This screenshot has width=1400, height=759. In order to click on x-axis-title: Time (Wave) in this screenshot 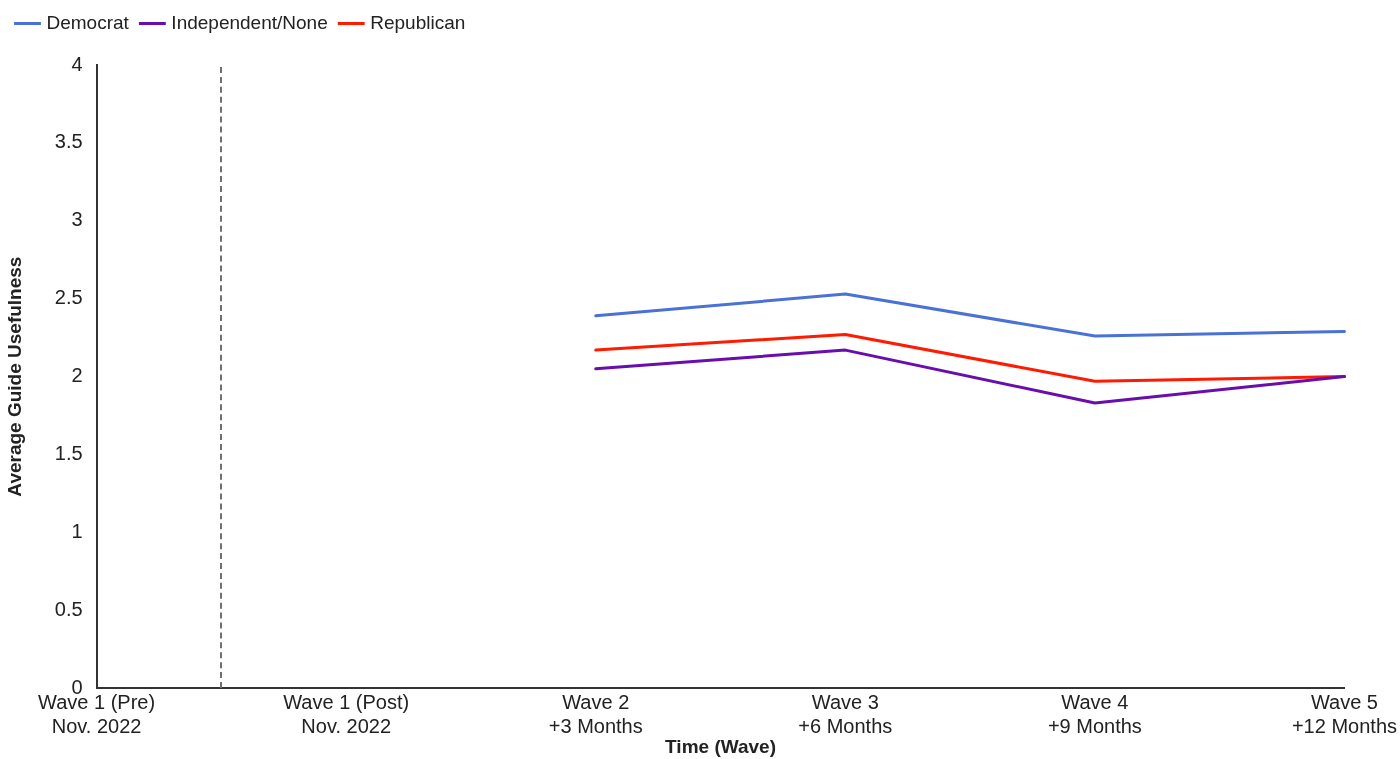, I will do `click(720, 746)`.